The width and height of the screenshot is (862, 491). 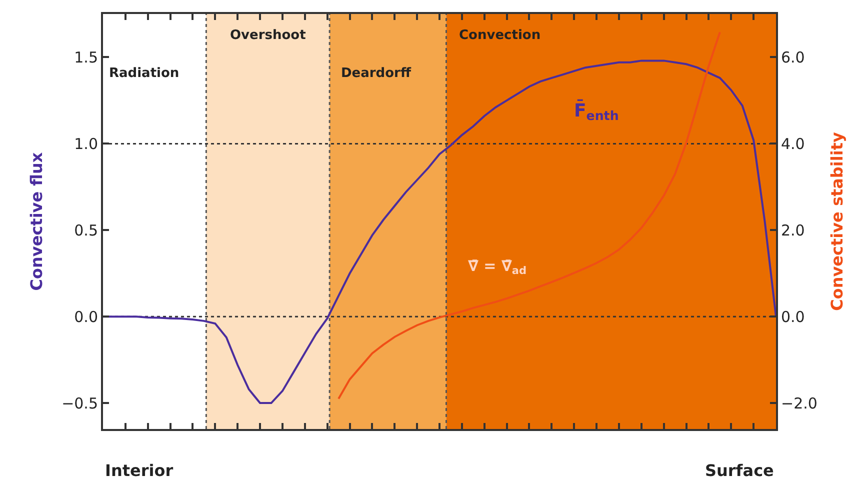 What do you see at coordinates (80, 403) in the screenshot?
I see `y-tick-label: −0.5` at bounding box center [80, 403].